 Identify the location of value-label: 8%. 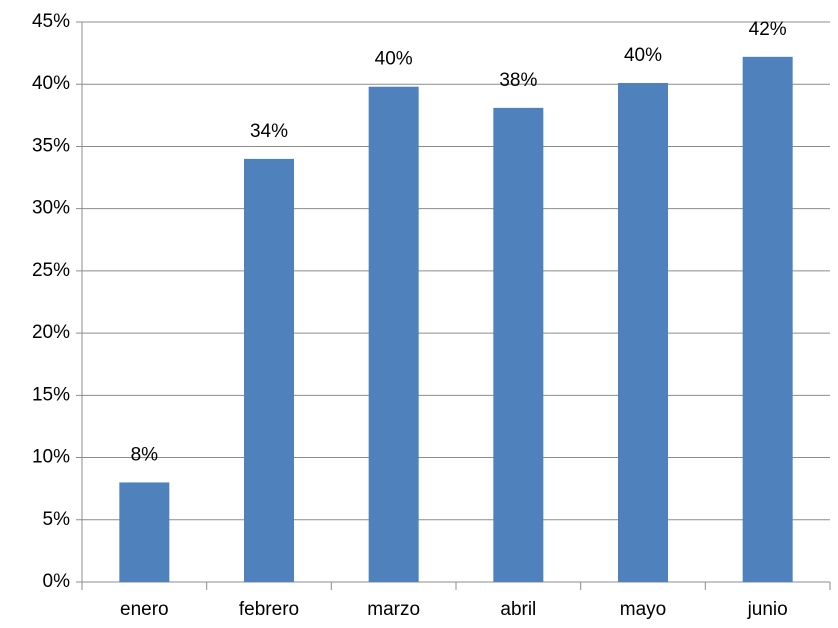
(145, 454).